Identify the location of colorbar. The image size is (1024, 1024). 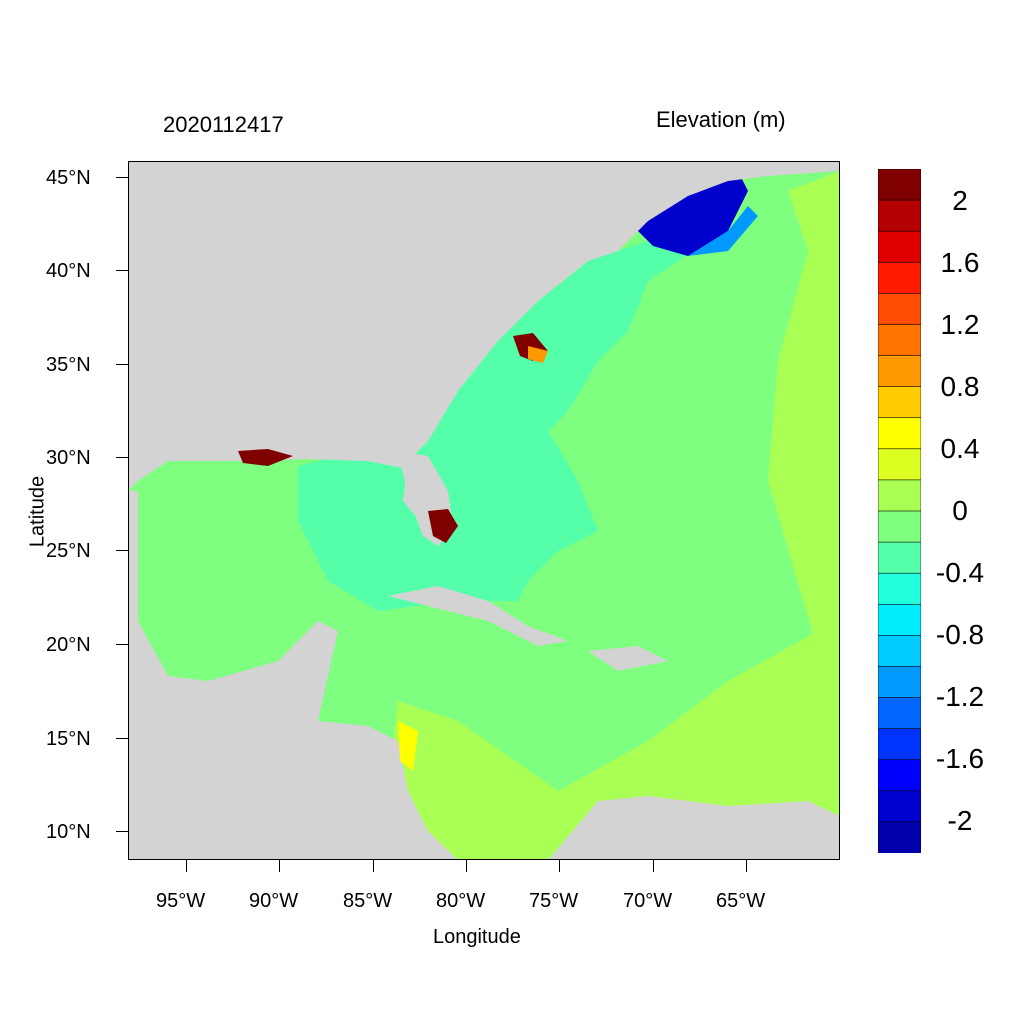
(899, 511).